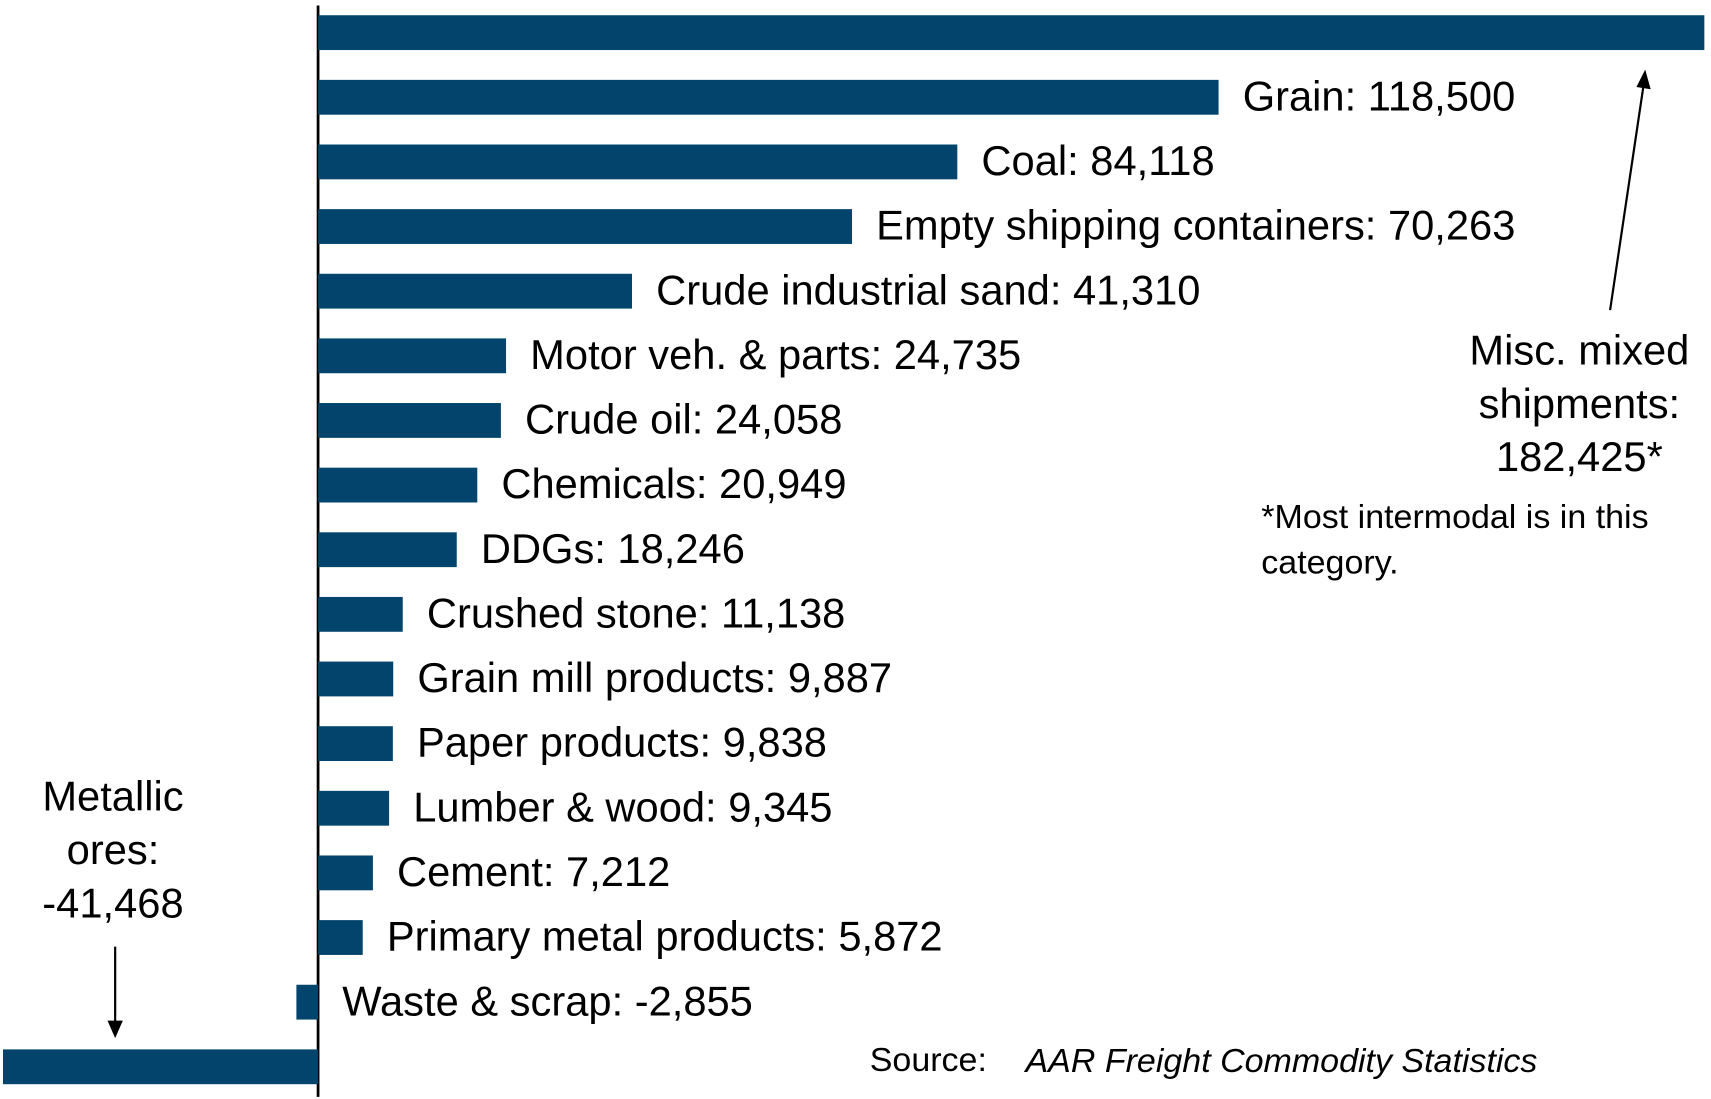 This screenshot has height=1099, width=1711. I want to click on data-label: 182,425*, so click(1579, 456).